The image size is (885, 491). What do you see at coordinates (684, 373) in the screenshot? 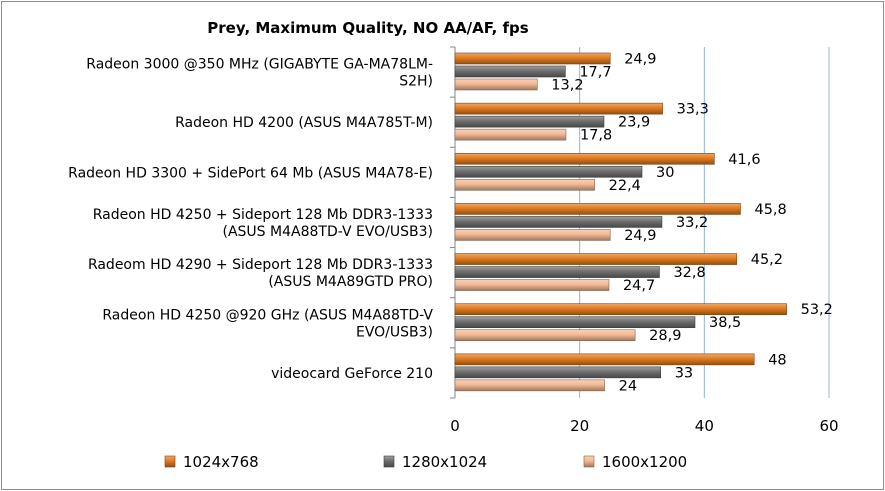
I see `data-label: 33` at bounding box center [684, 373].